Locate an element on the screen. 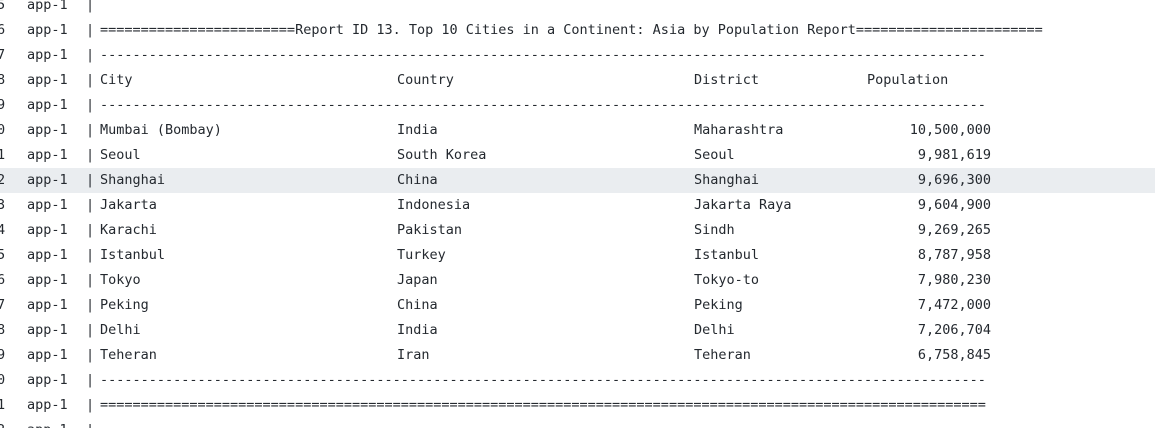 This screenshot has width=1155, height=428. line-number: 3 is located at coordinates (3, 205).